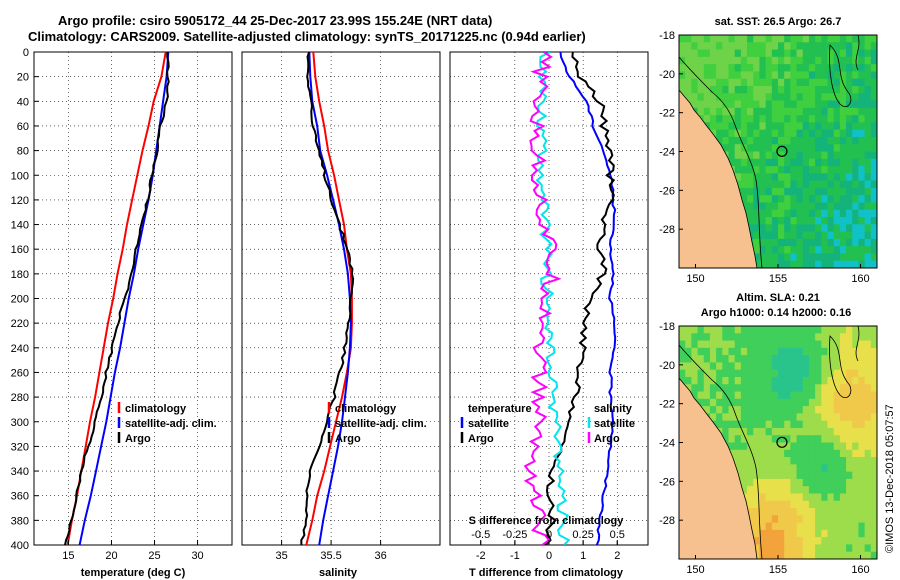 The width and height of the screenshot is (900, 580). I want to click on temperature-legend-climatology: climatology, so click(156, 409).